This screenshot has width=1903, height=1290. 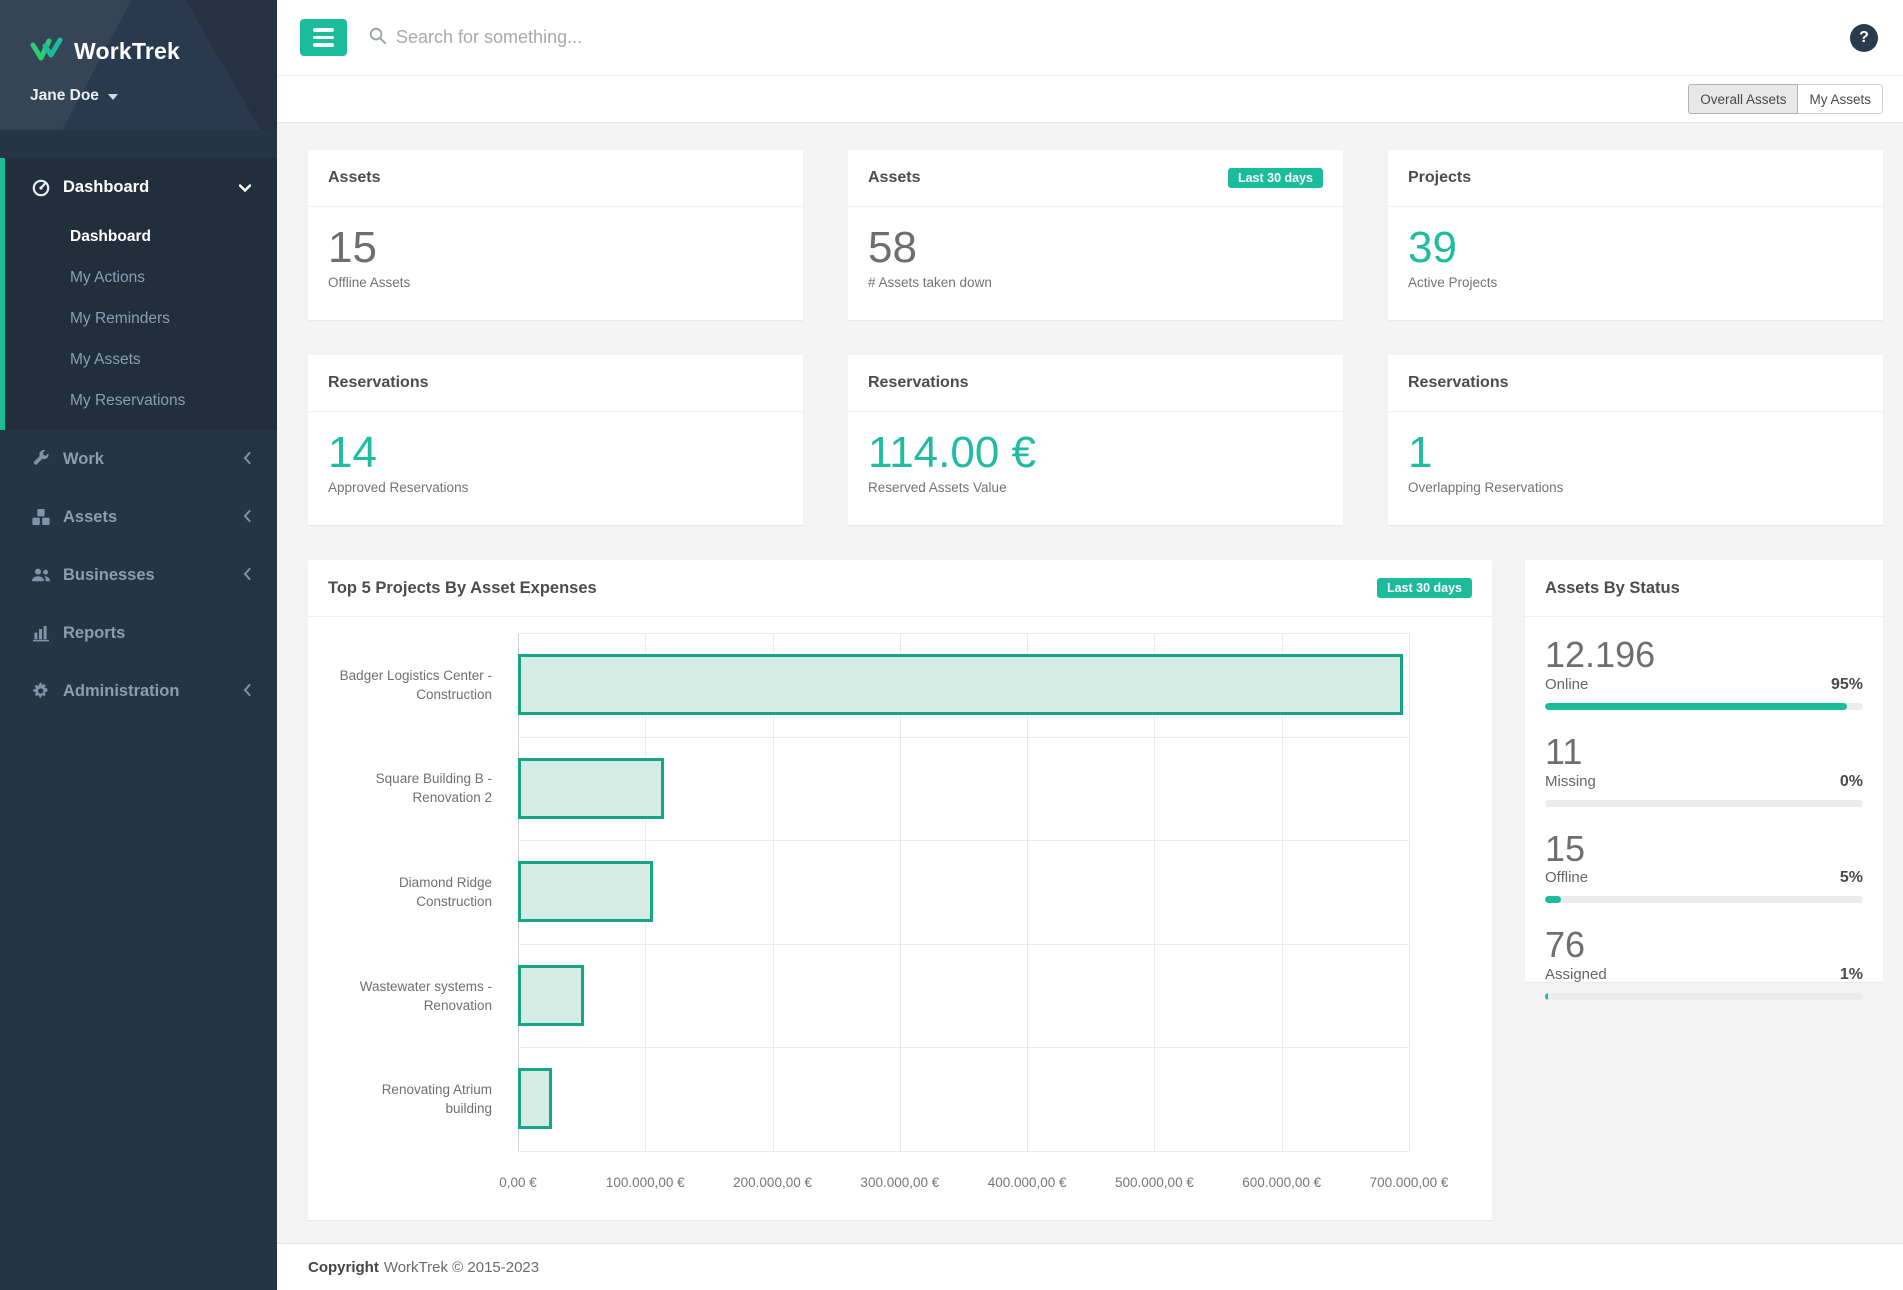 I want to click on cubes-icon, so click(x=41, y=517).